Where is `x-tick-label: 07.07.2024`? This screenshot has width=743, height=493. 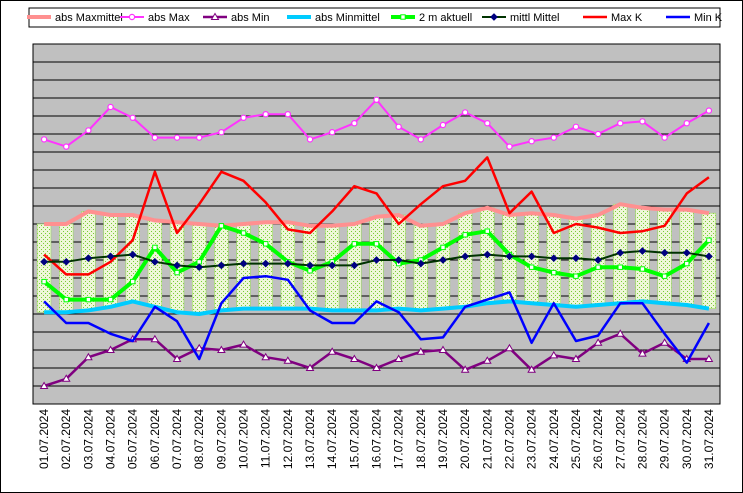 x-tick-label: 07.07.2024 is located at coordinates (177, 439).